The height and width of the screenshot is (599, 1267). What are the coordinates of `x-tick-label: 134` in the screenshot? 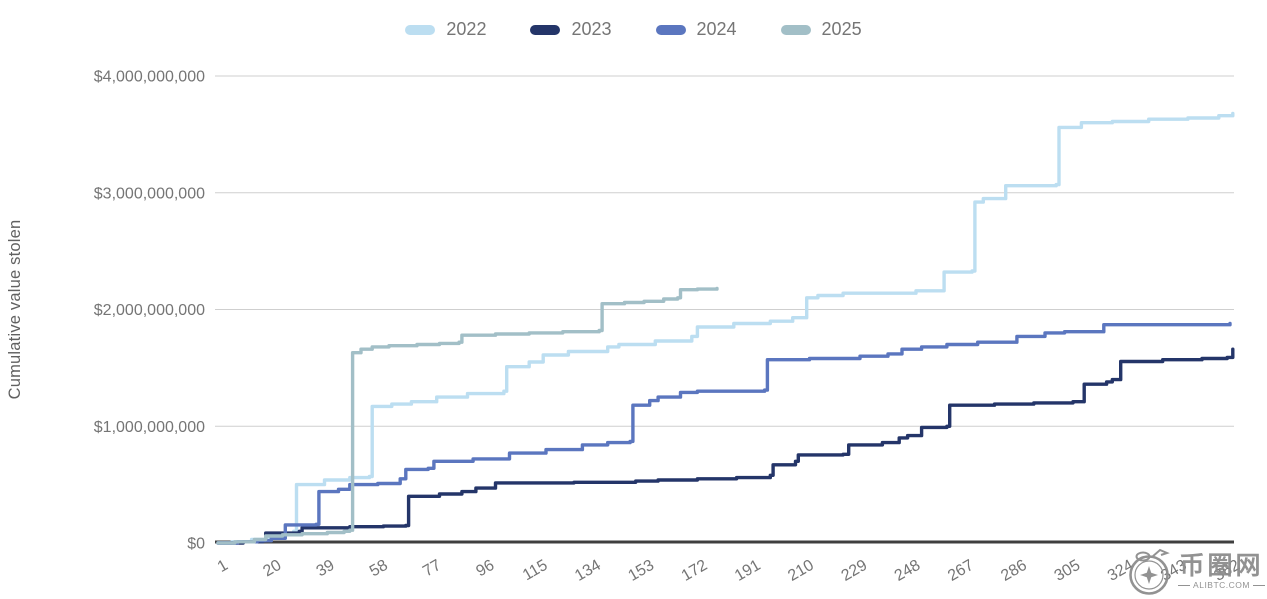 It's located at (588, 571).